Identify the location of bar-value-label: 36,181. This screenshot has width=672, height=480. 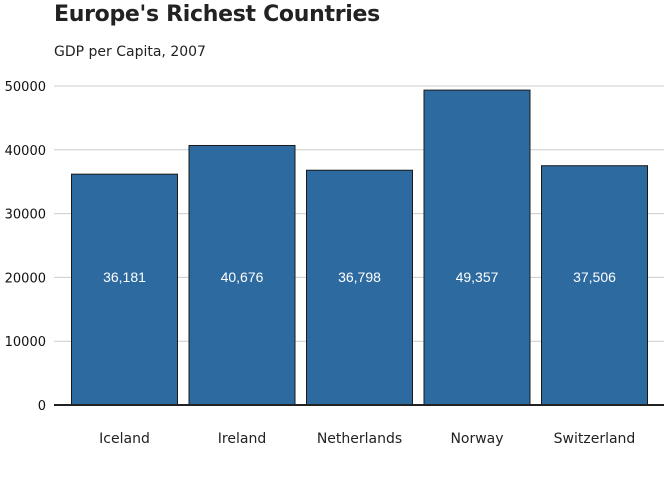
(124, 277).